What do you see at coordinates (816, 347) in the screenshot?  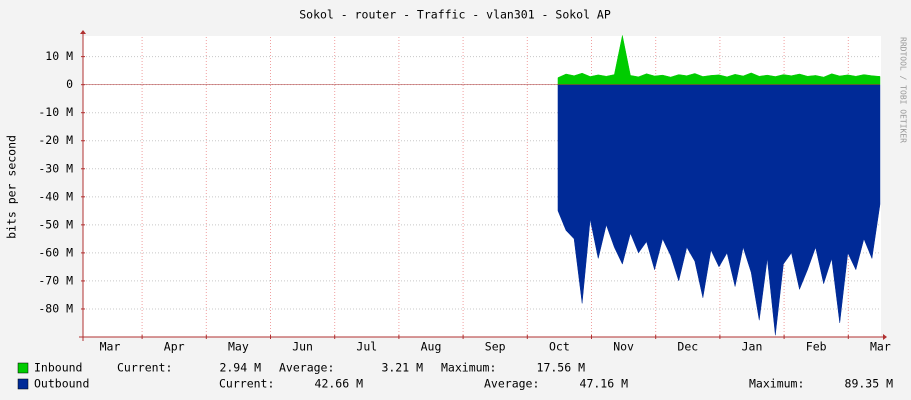 I see `x-tick-label: Feb` at bounding box center [816, 347].